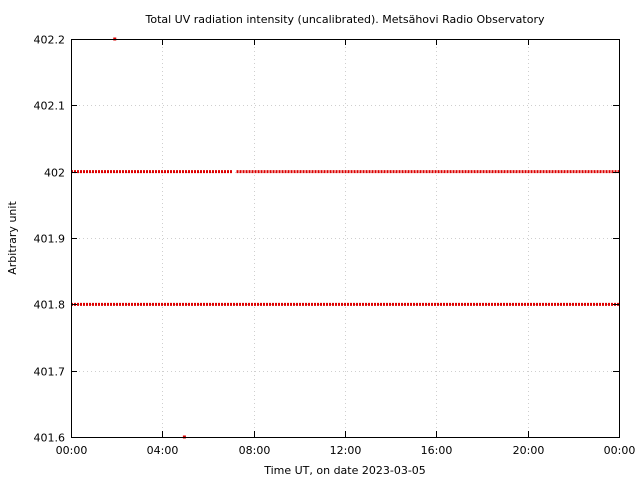 Image resolution: width=640 pixels, height=480 pixels. What do you see at coordinates (54, 173) in the screenshot?
I see `y-tick-label: 402` at bounding box center [54, 173].